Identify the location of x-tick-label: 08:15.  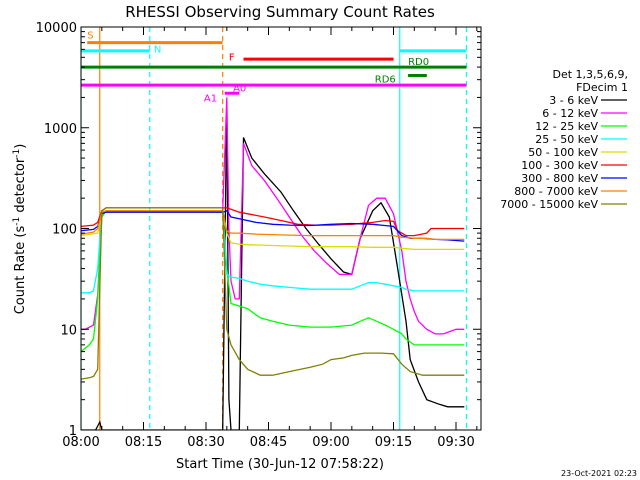
(143, 442).